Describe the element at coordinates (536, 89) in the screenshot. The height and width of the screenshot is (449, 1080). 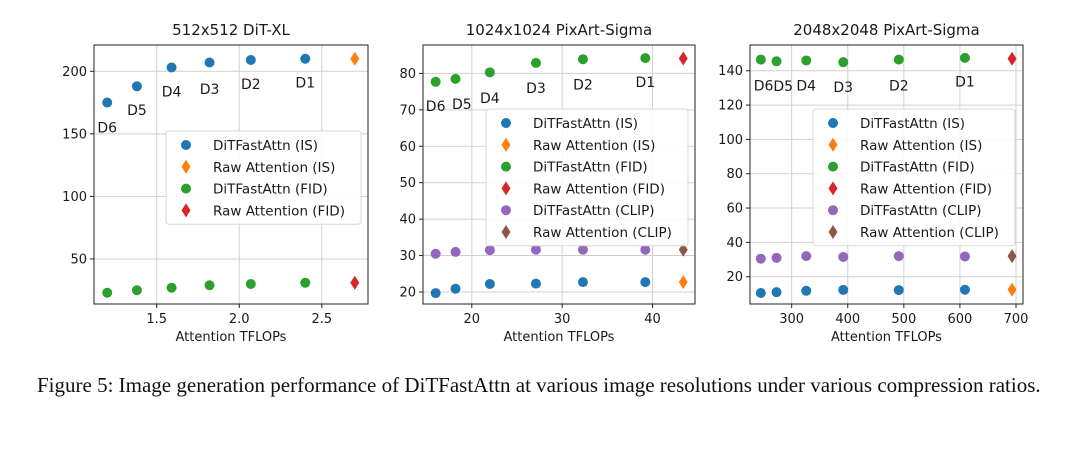
I see `point-annotation: D3` at that location.